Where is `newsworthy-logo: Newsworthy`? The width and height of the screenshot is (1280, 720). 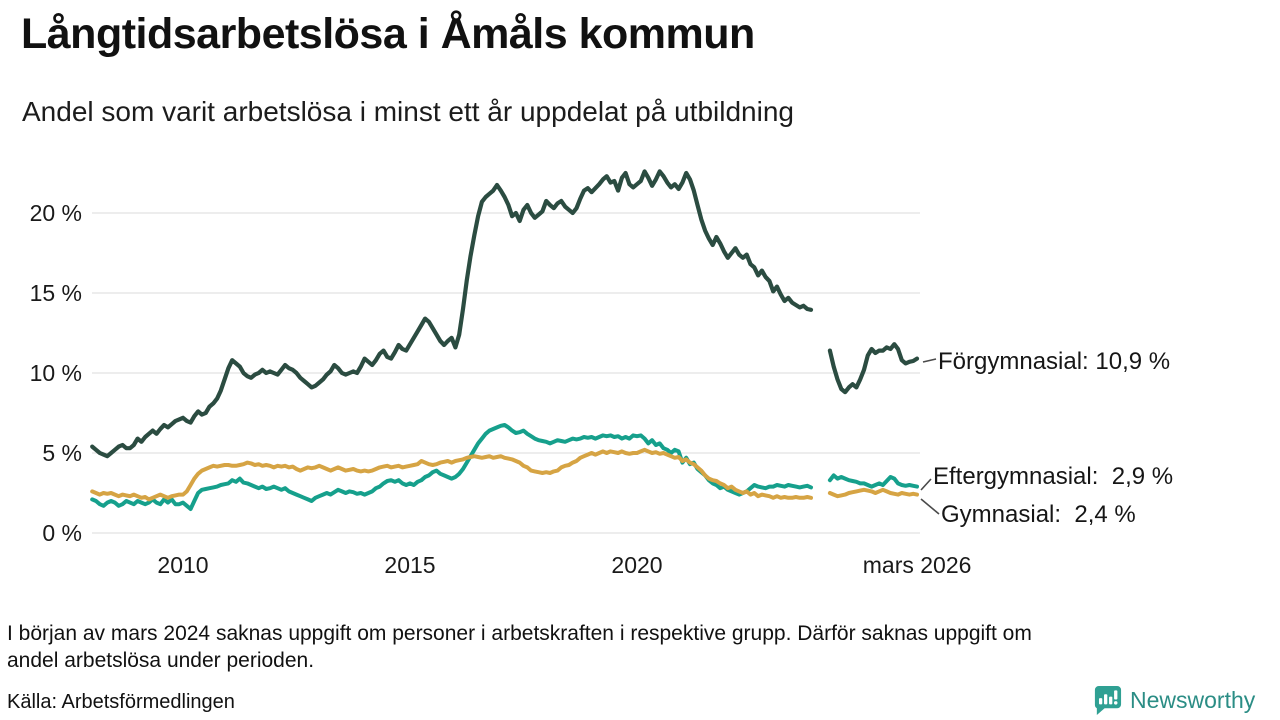
newsworthy-logo: Newsworthy is located at coordinates (1173, 700).